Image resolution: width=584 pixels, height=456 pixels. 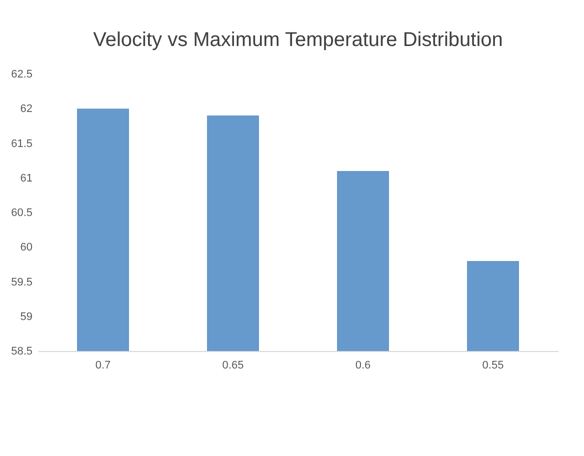 What do you see at coordinates (103, 366) in the screenshot?
I see `x-tick-label: 0.7` at bounding box center [103, 366].